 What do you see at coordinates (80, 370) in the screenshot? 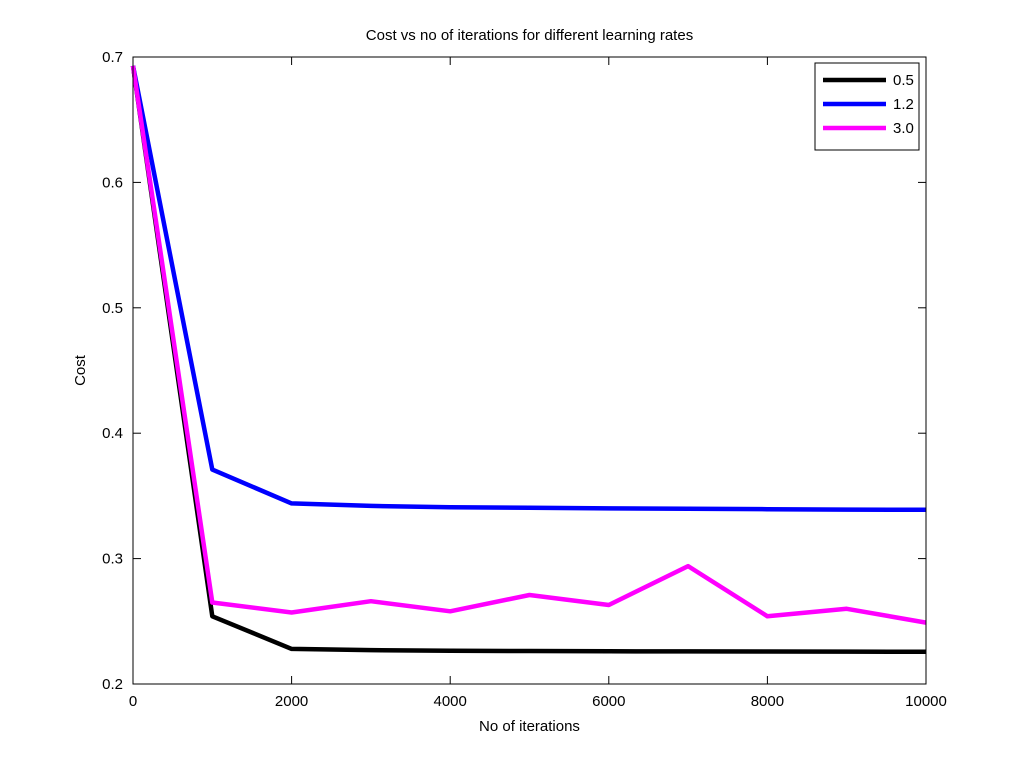
I see `y-axis-label: Cost` at bounding box center [80, 370].